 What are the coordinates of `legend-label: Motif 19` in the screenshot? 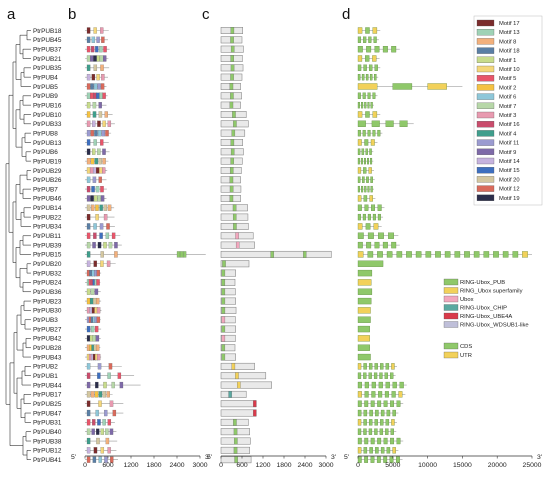 It's located at (509, 199).